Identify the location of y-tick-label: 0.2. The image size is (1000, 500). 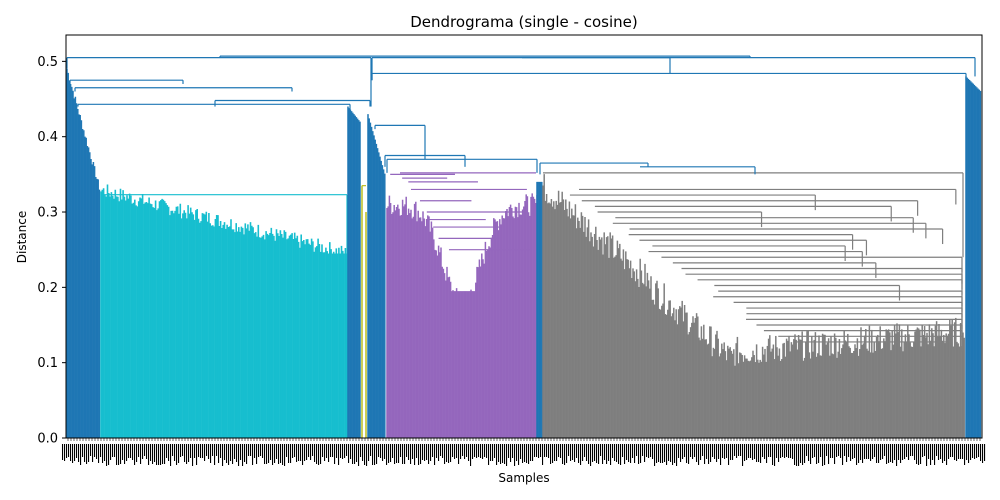
(47, 288).